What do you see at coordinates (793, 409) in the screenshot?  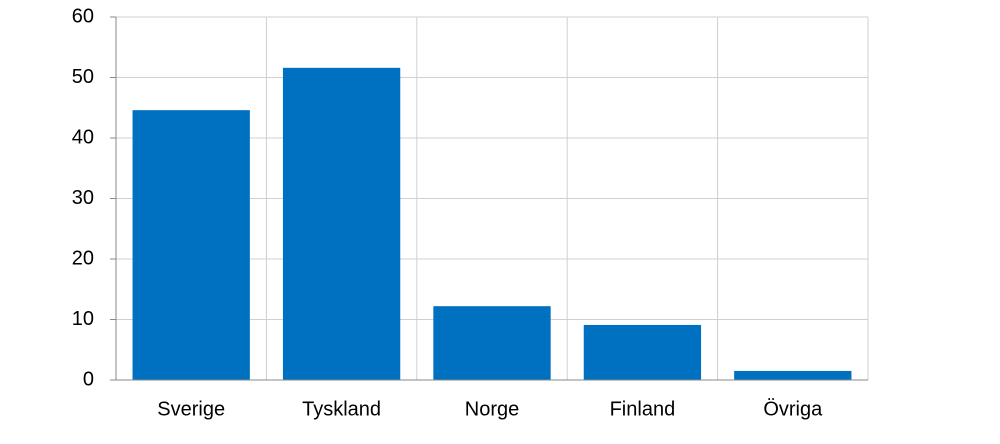 I see `x-tick-label: Övriga` at bounding box center [793, 409].